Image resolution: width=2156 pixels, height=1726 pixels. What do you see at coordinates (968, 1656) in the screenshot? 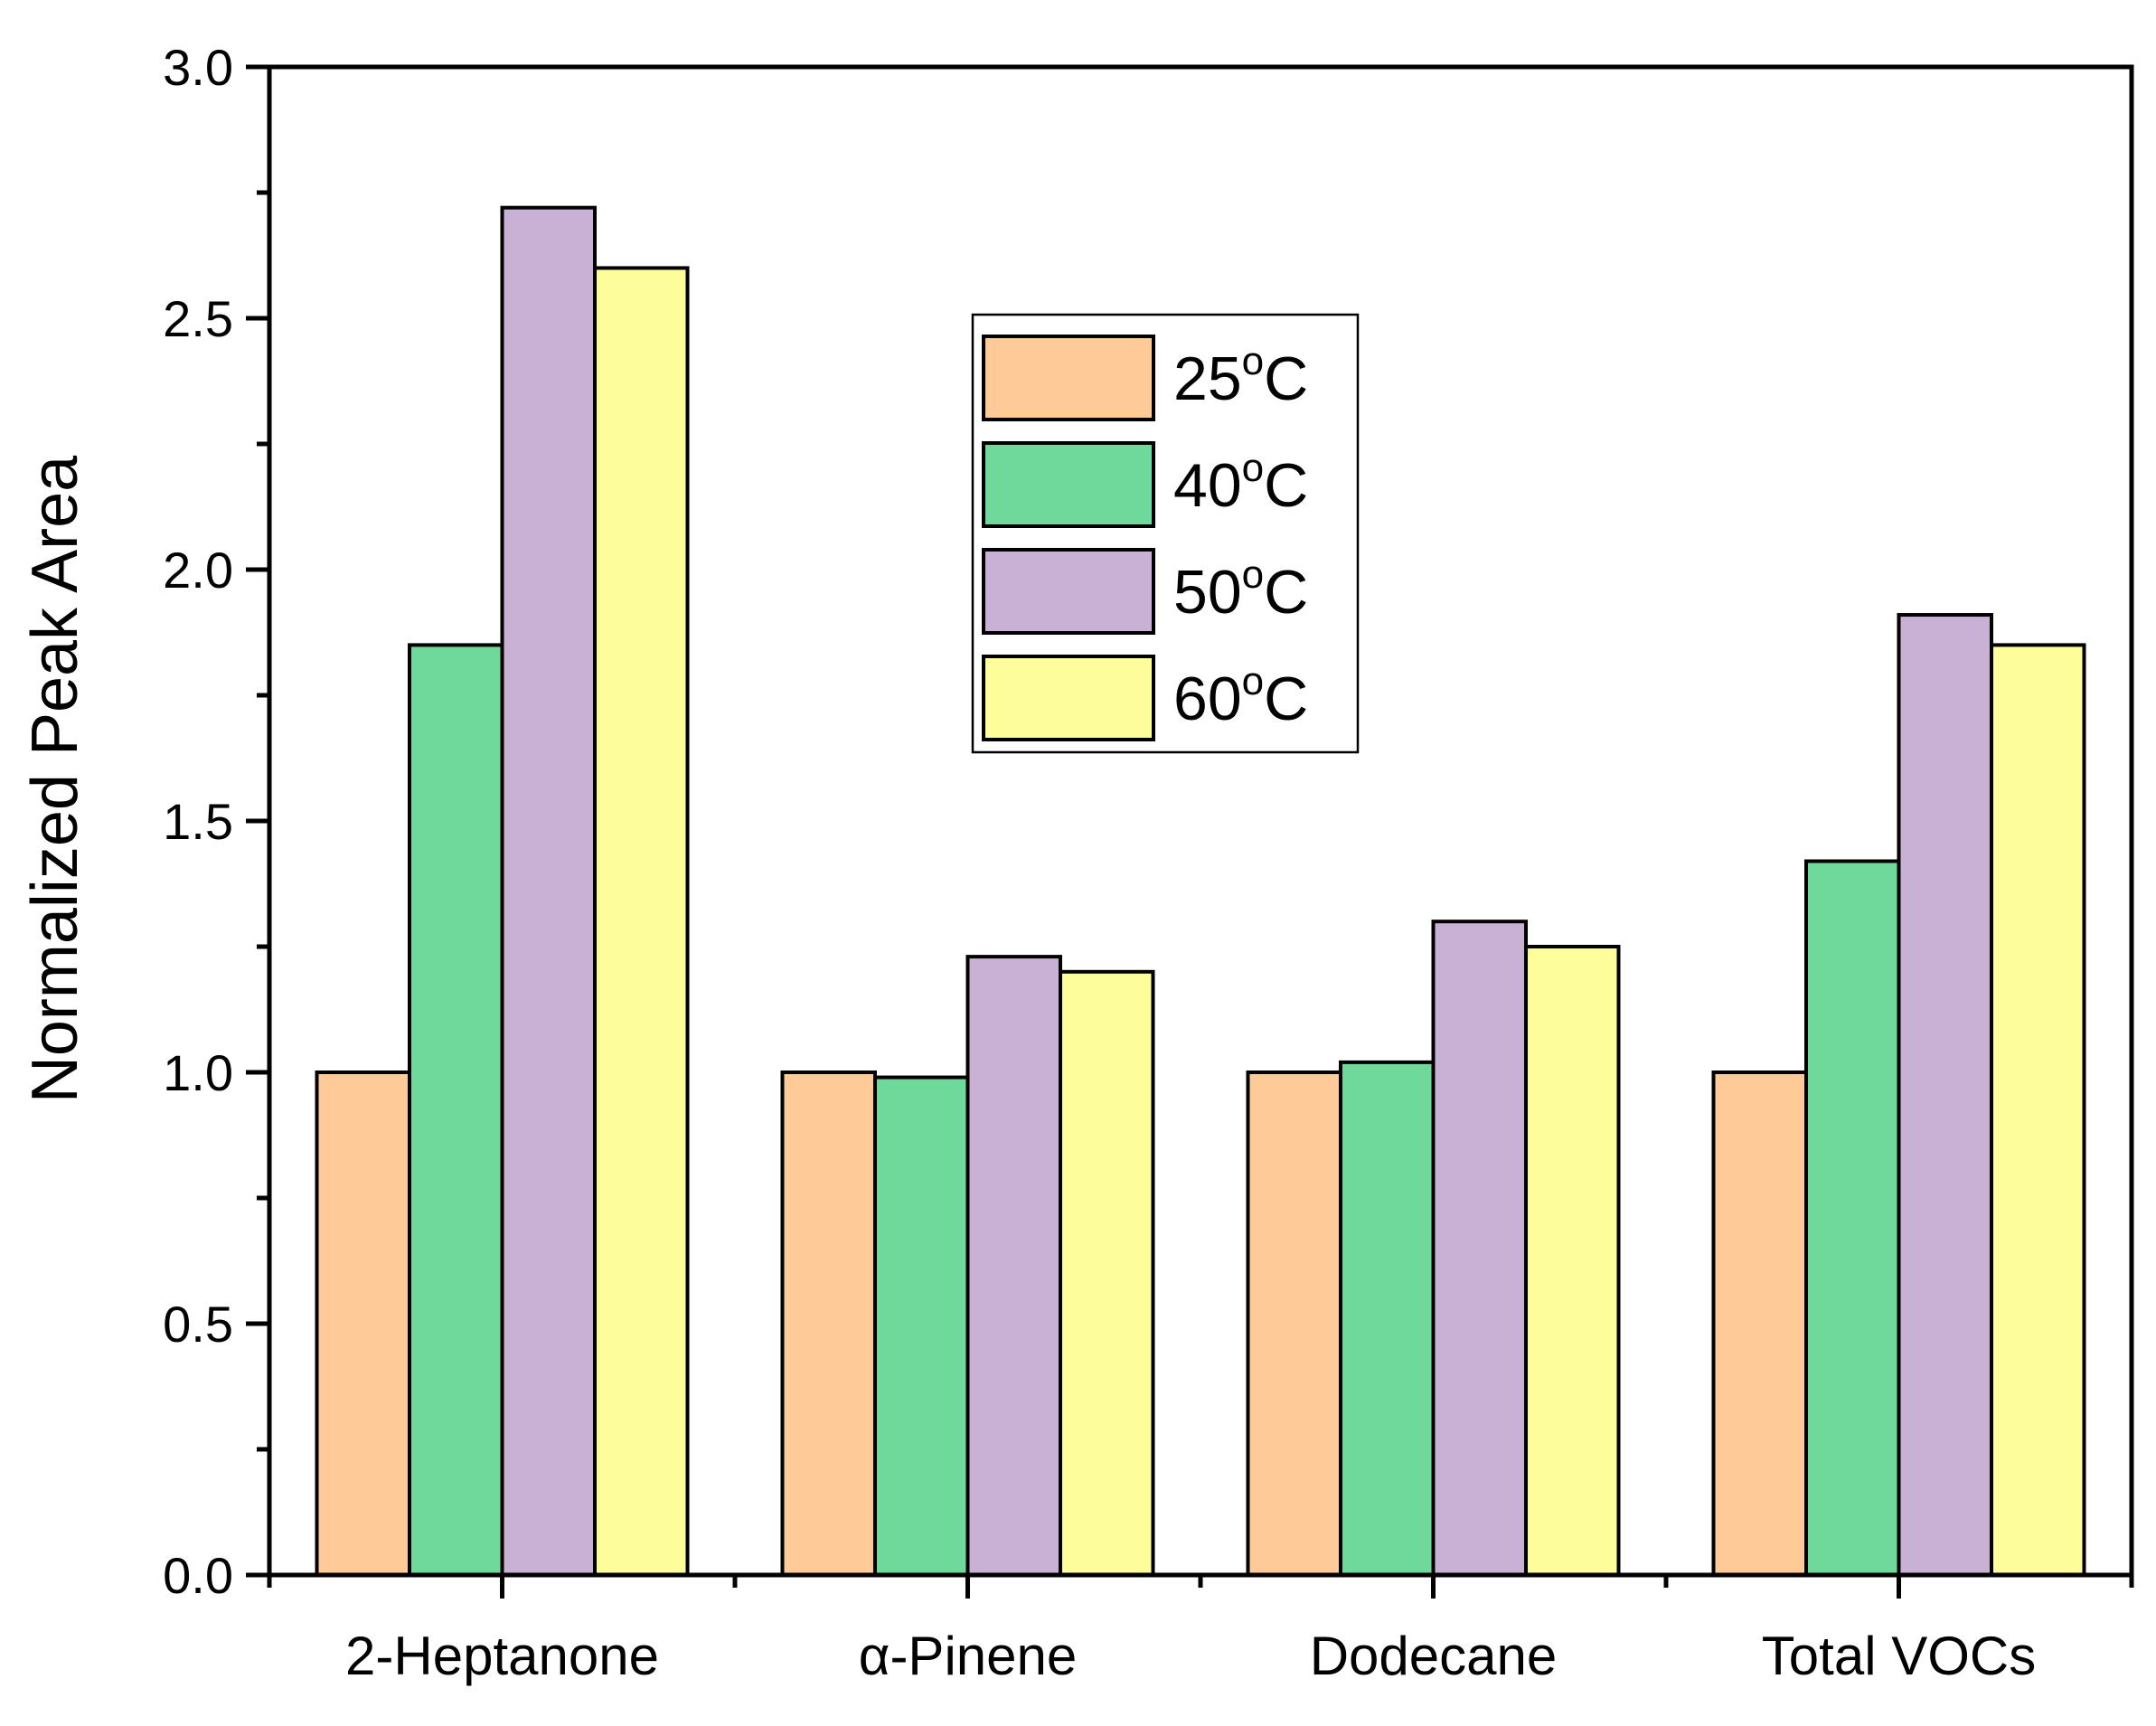
I see `x-tick-label: α-Pinene` at bounding box center [968, 1656].